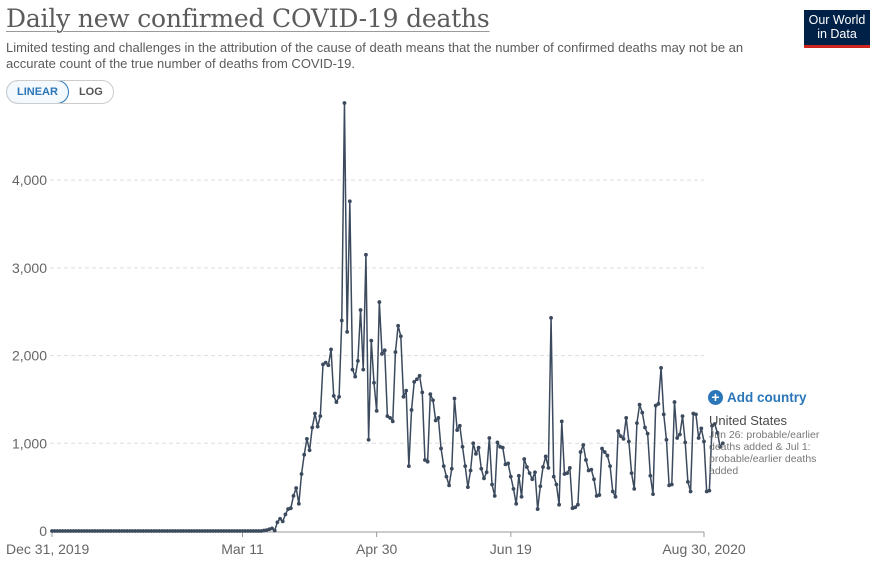  I want to click on y-tick-label: 0, so click(43, 531).